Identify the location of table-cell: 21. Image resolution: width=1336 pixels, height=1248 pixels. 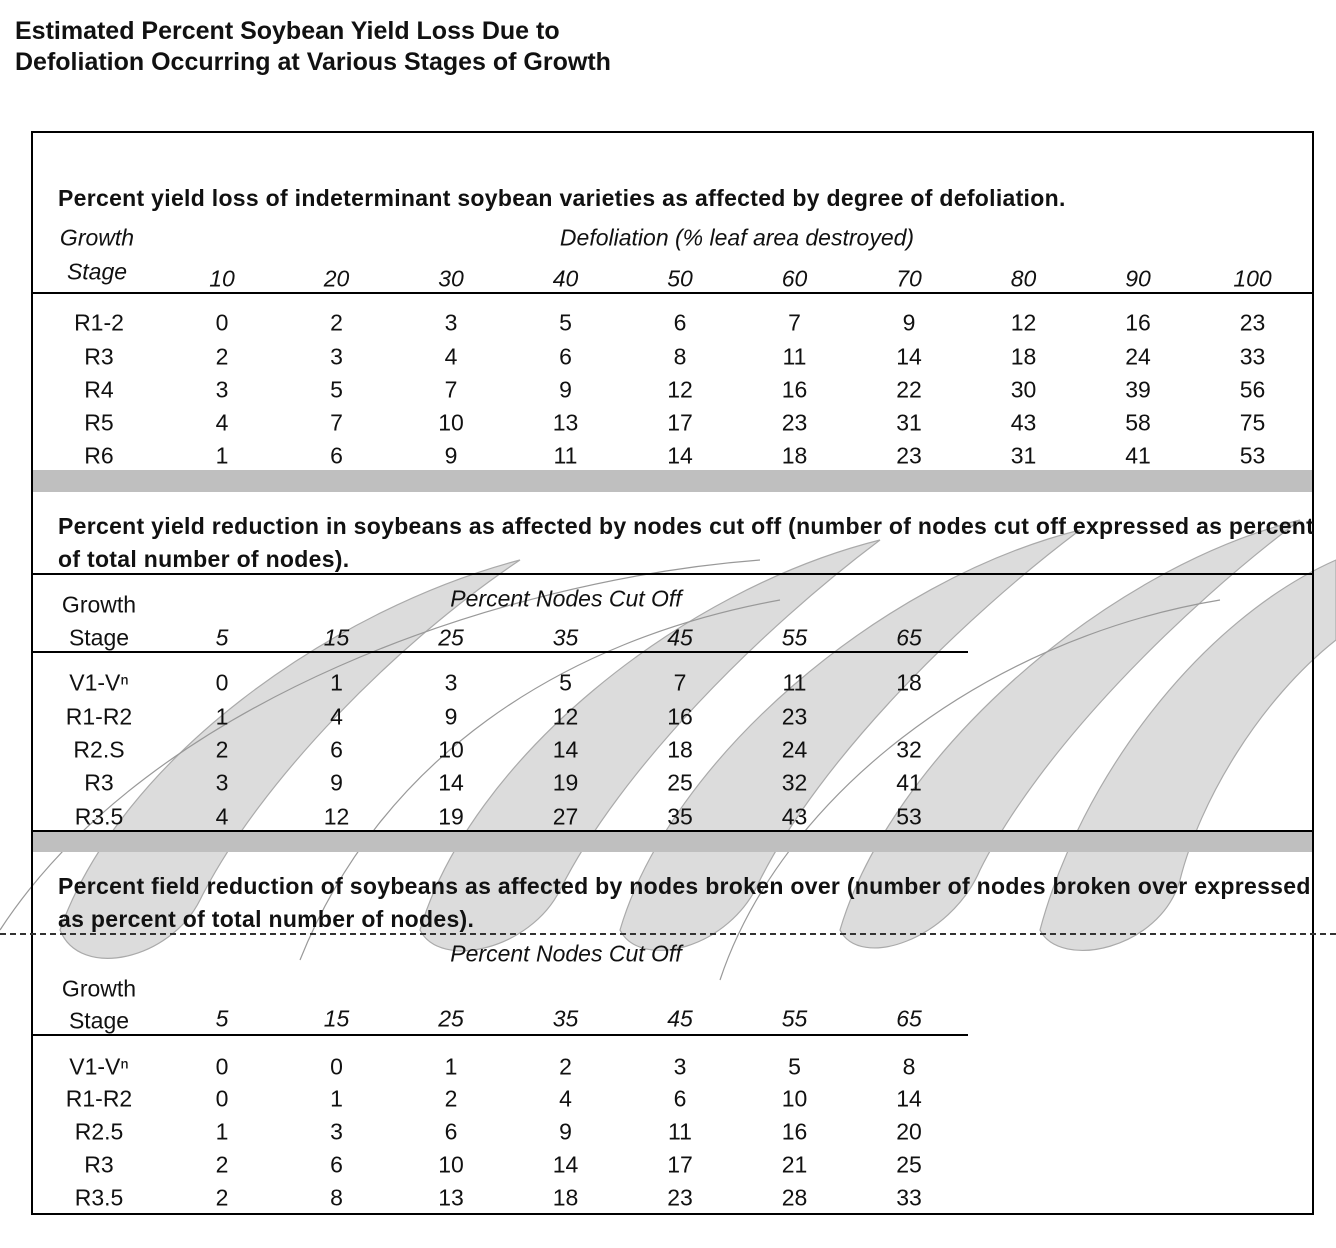
(794, 1164).